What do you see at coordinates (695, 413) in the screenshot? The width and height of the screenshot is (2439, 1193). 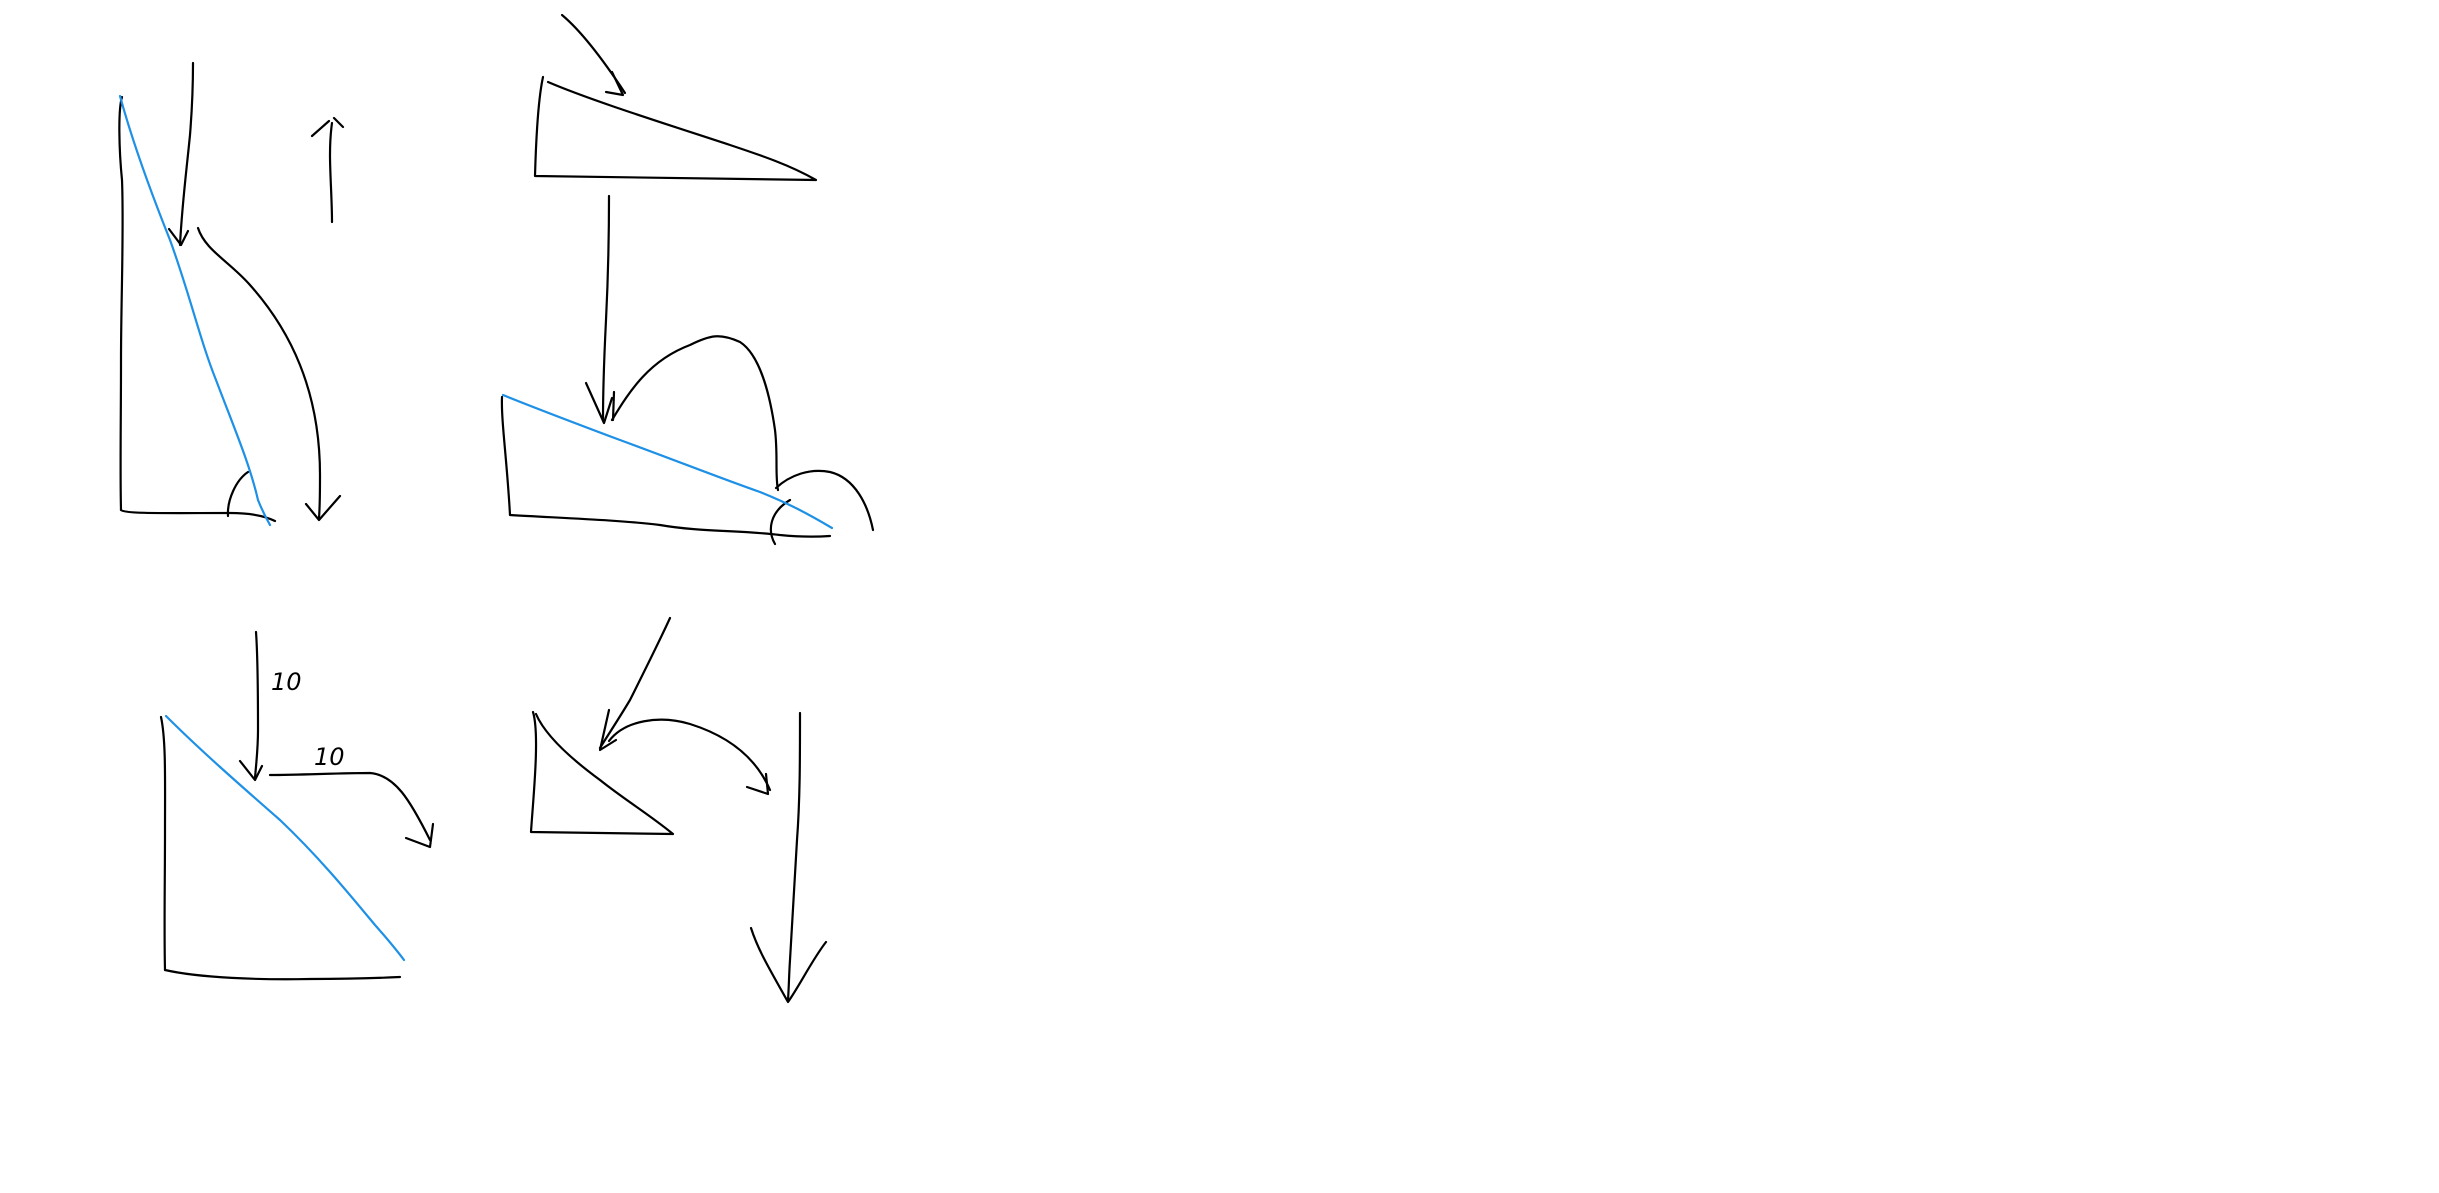 I see `big-curved-arrow` at bounding box center [695, 413].